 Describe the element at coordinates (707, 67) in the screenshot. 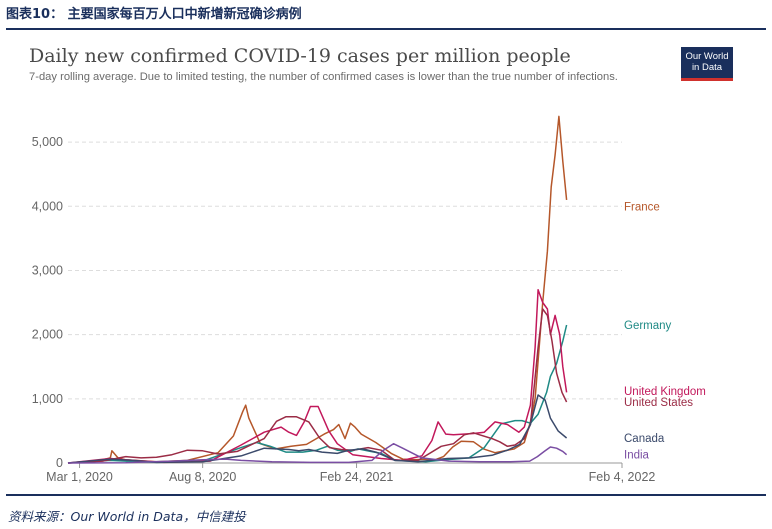

I see `logo-line-2: in Data` at that location.